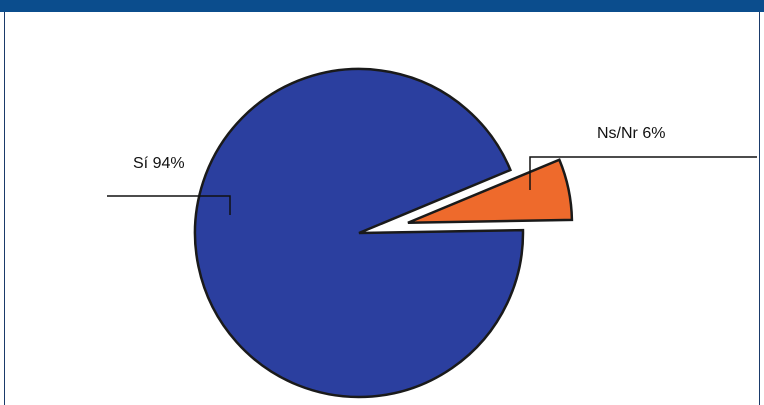 The height and width of the screenshot is (405, 764). Describe the element at coordinates (159, 163) in the screenshot. I see `slice-label: Sí 94%` at that location.